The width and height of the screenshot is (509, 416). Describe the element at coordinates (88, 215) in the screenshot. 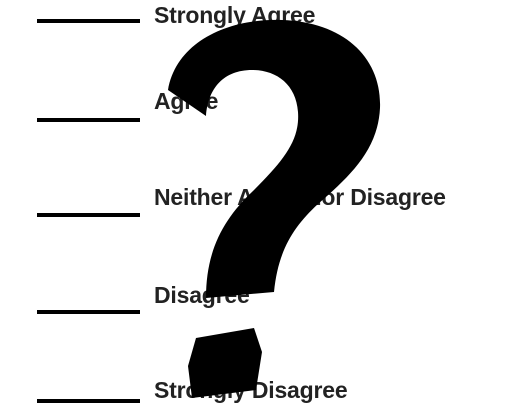

I see `answer-blank-neutral` at that location.